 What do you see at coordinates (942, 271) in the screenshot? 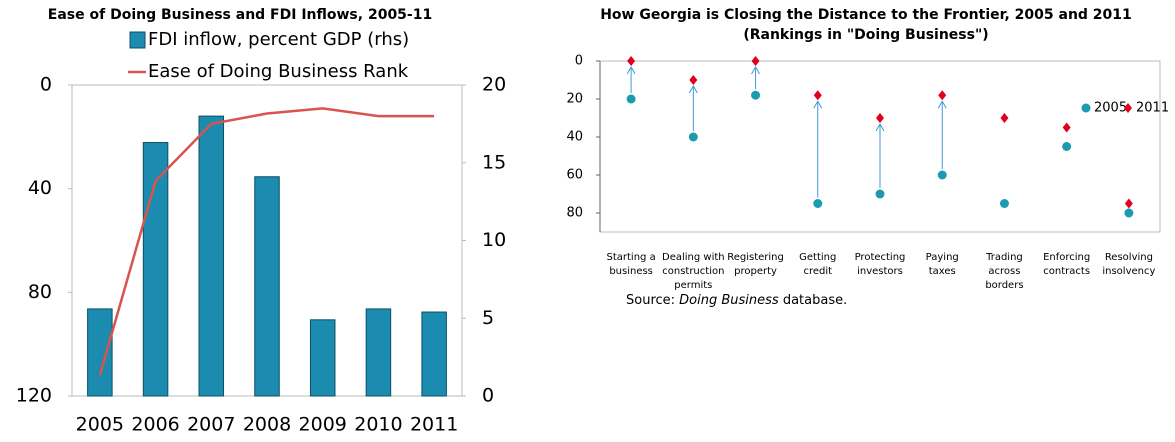
I see `x-tick-label: taxes` at bounding box center [942, 271].